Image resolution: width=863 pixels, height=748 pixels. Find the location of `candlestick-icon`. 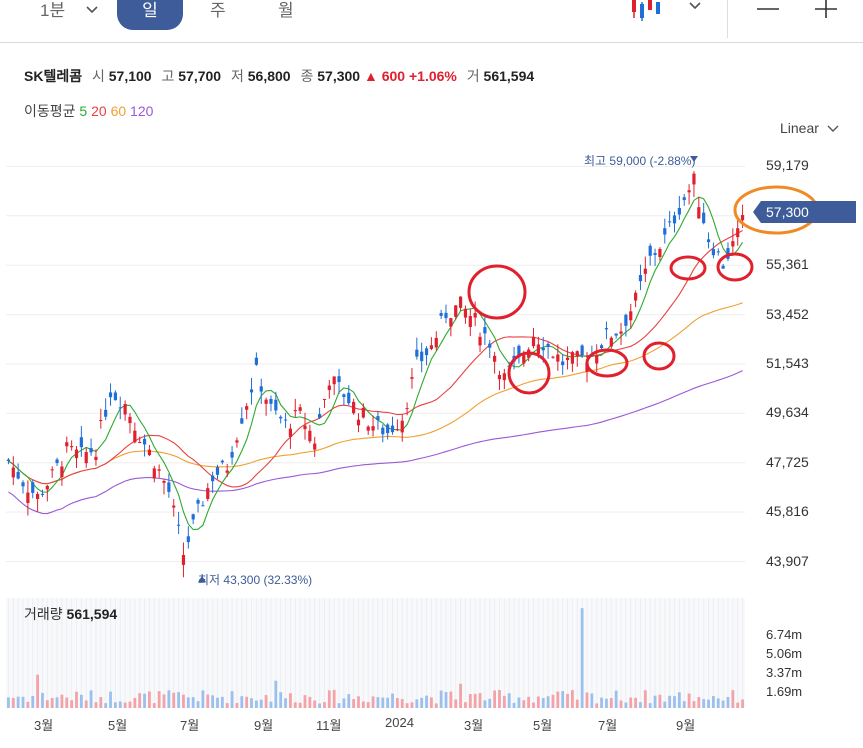

candlestick-icon is located at coordinates (646, 11).